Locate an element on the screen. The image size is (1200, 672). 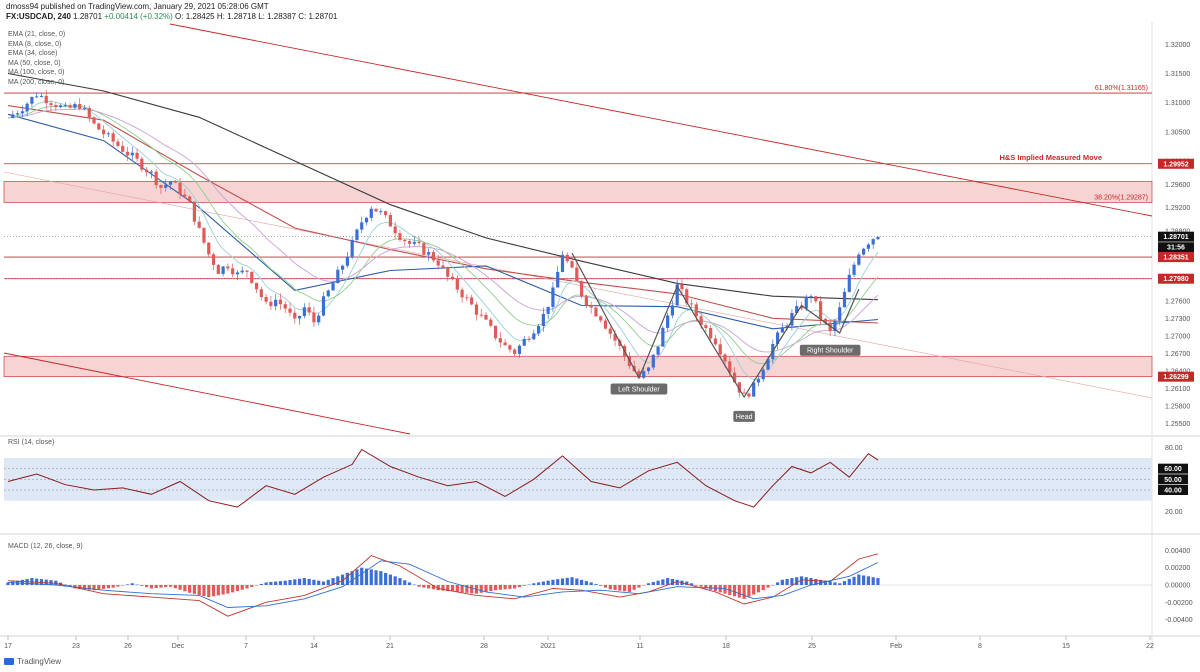
x-tick-label: 7 is located at coordinates (246, 646).